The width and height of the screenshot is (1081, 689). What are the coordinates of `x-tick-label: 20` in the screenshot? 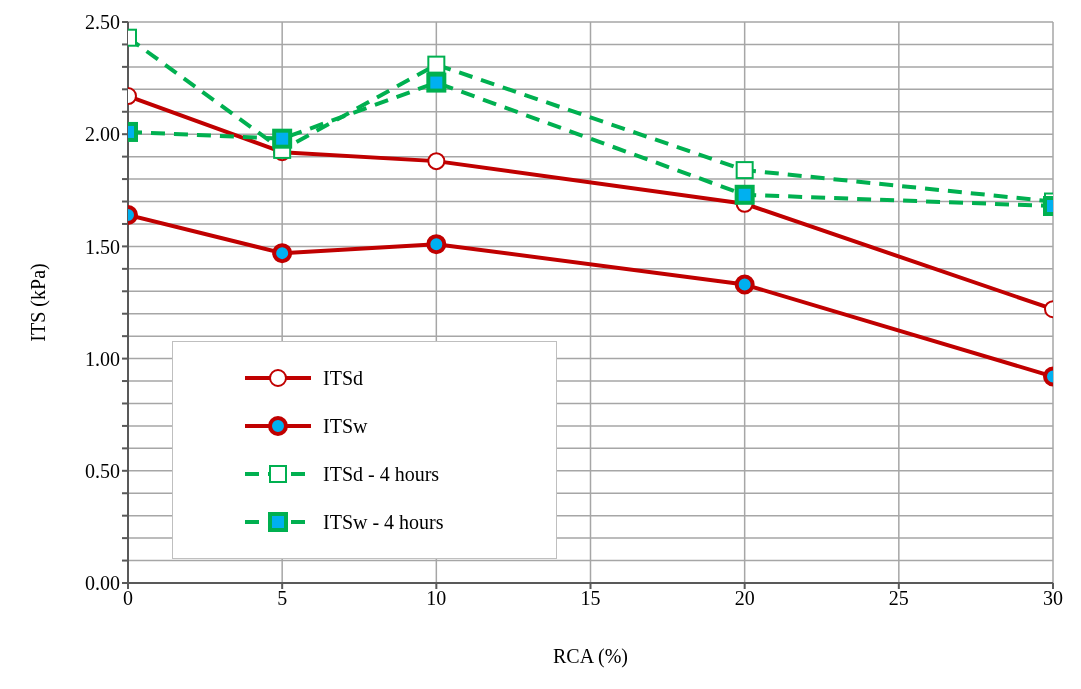 It's located at (744, 598).